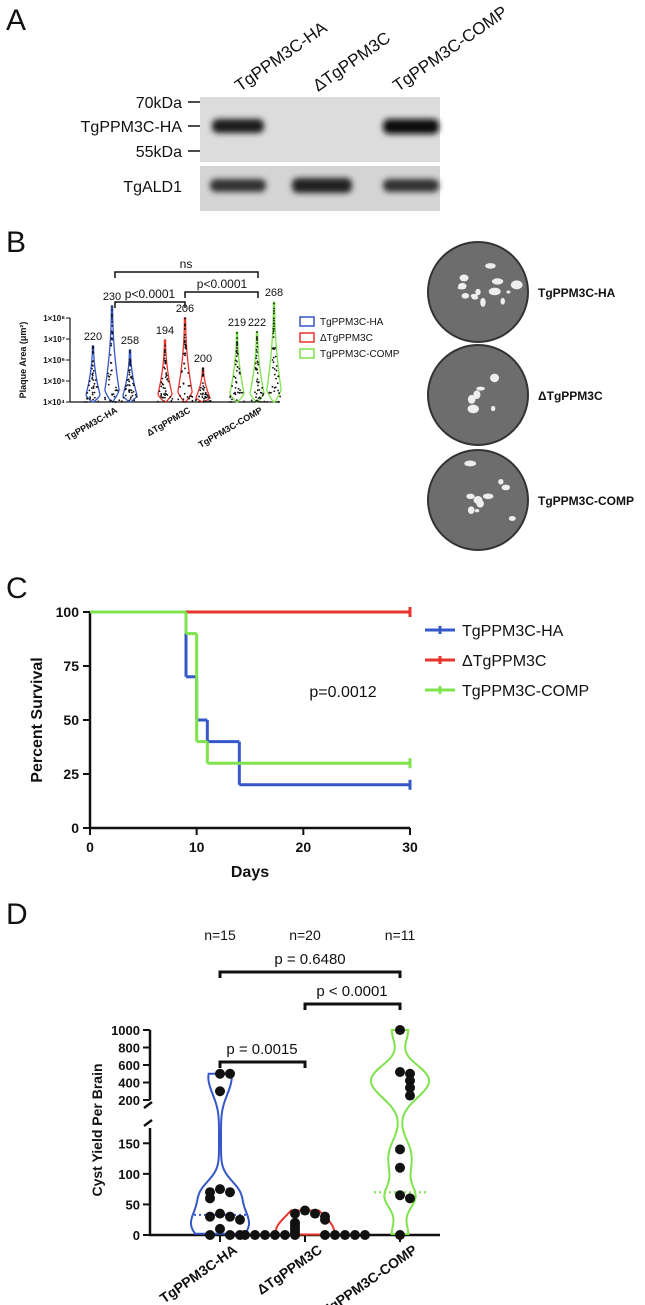 This screenshot has height=1305, width=645. What do you see at coordinates (577, 293) in the screenshot?
I see `plaque-label: TgPPM3C-HA` at bounding box center [577, 293].